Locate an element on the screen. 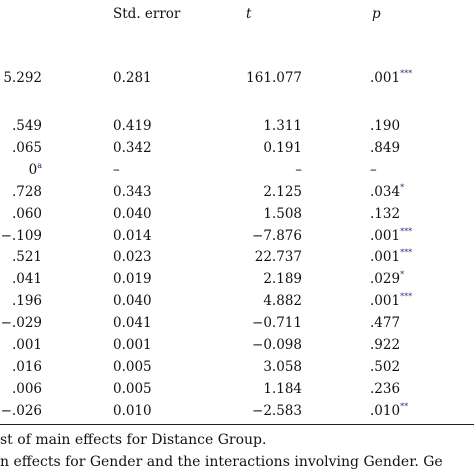 This screenshot has width=474, height=474. t-cell-text: 2.189 is located at coordinates (282, 279).